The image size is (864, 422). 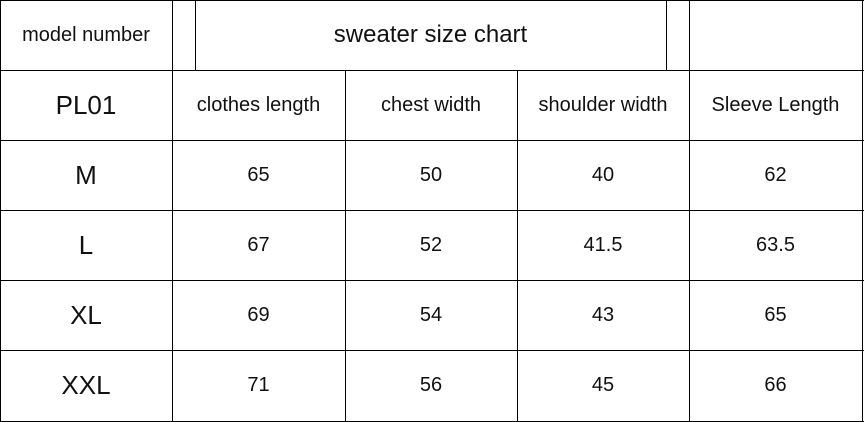 What do you see at coordinates (258, 244) in the screenshot?
I see `table-cell: 67` at bounding box center [258, 244].